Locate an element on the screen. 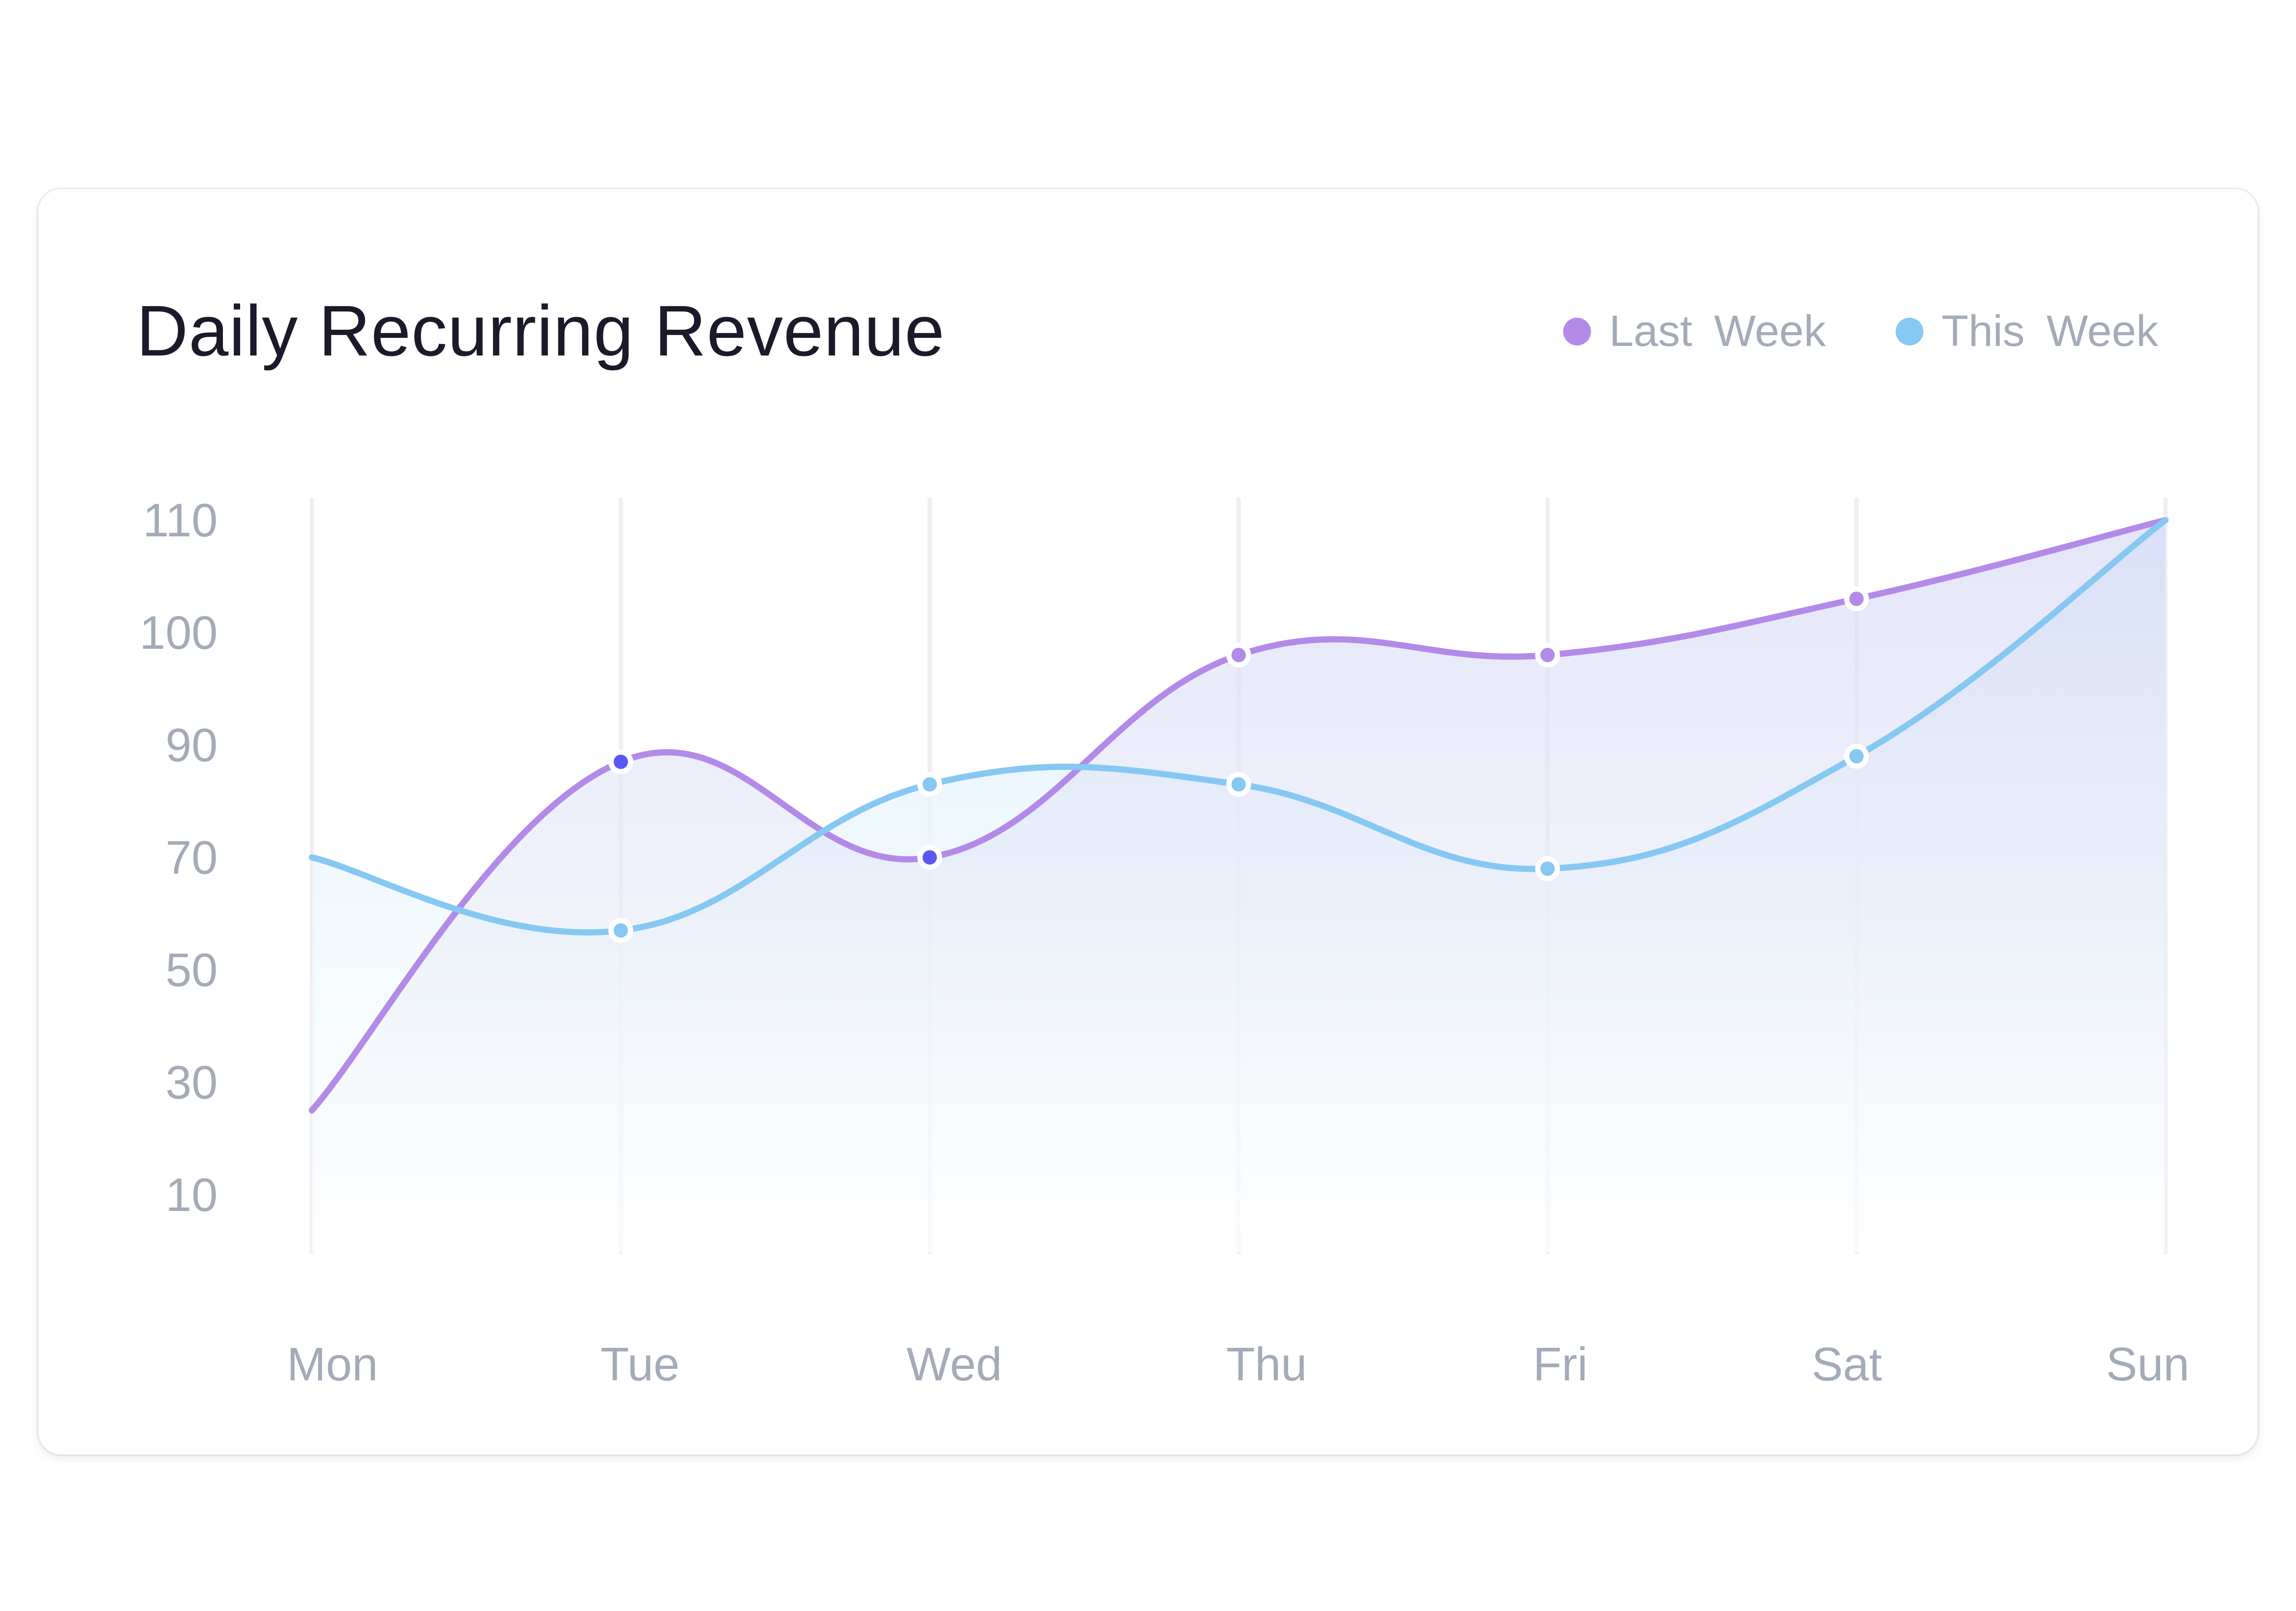 Image resolution: width=2296 pixels, height=1611 pixels. legend-label: Last Week is located at coordinates (1717, 331).